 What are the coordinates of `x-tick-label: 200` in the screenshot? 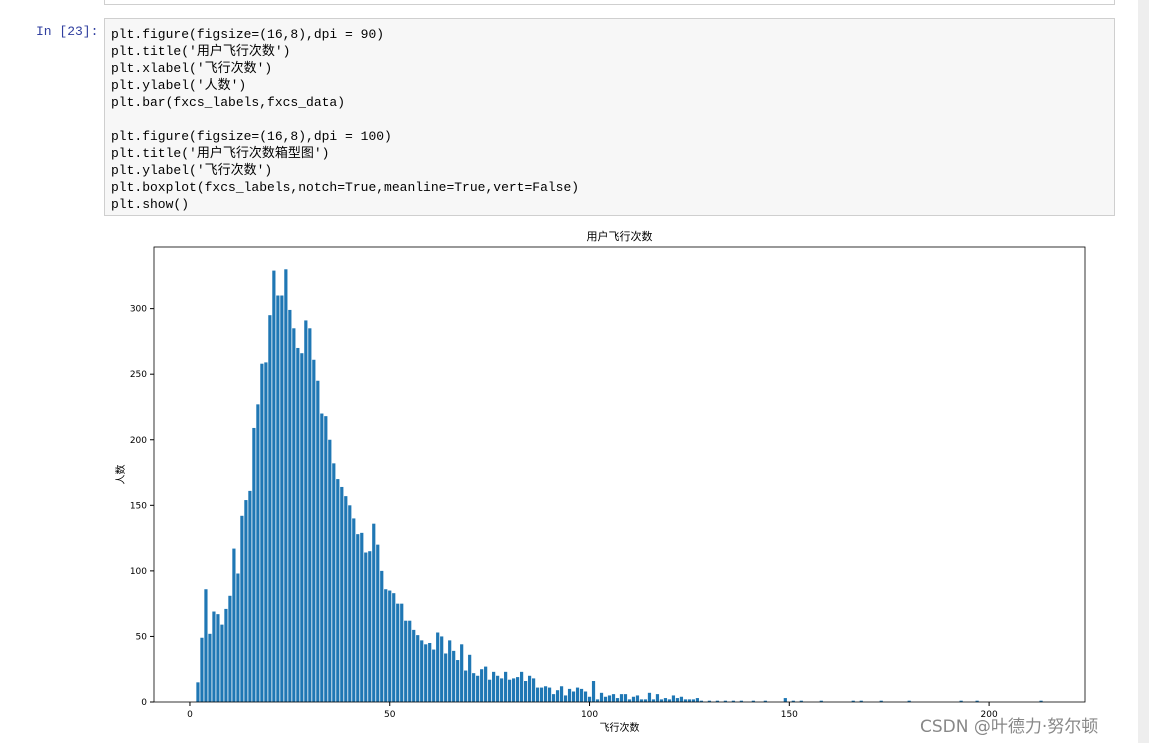 It's located at (989, 715).